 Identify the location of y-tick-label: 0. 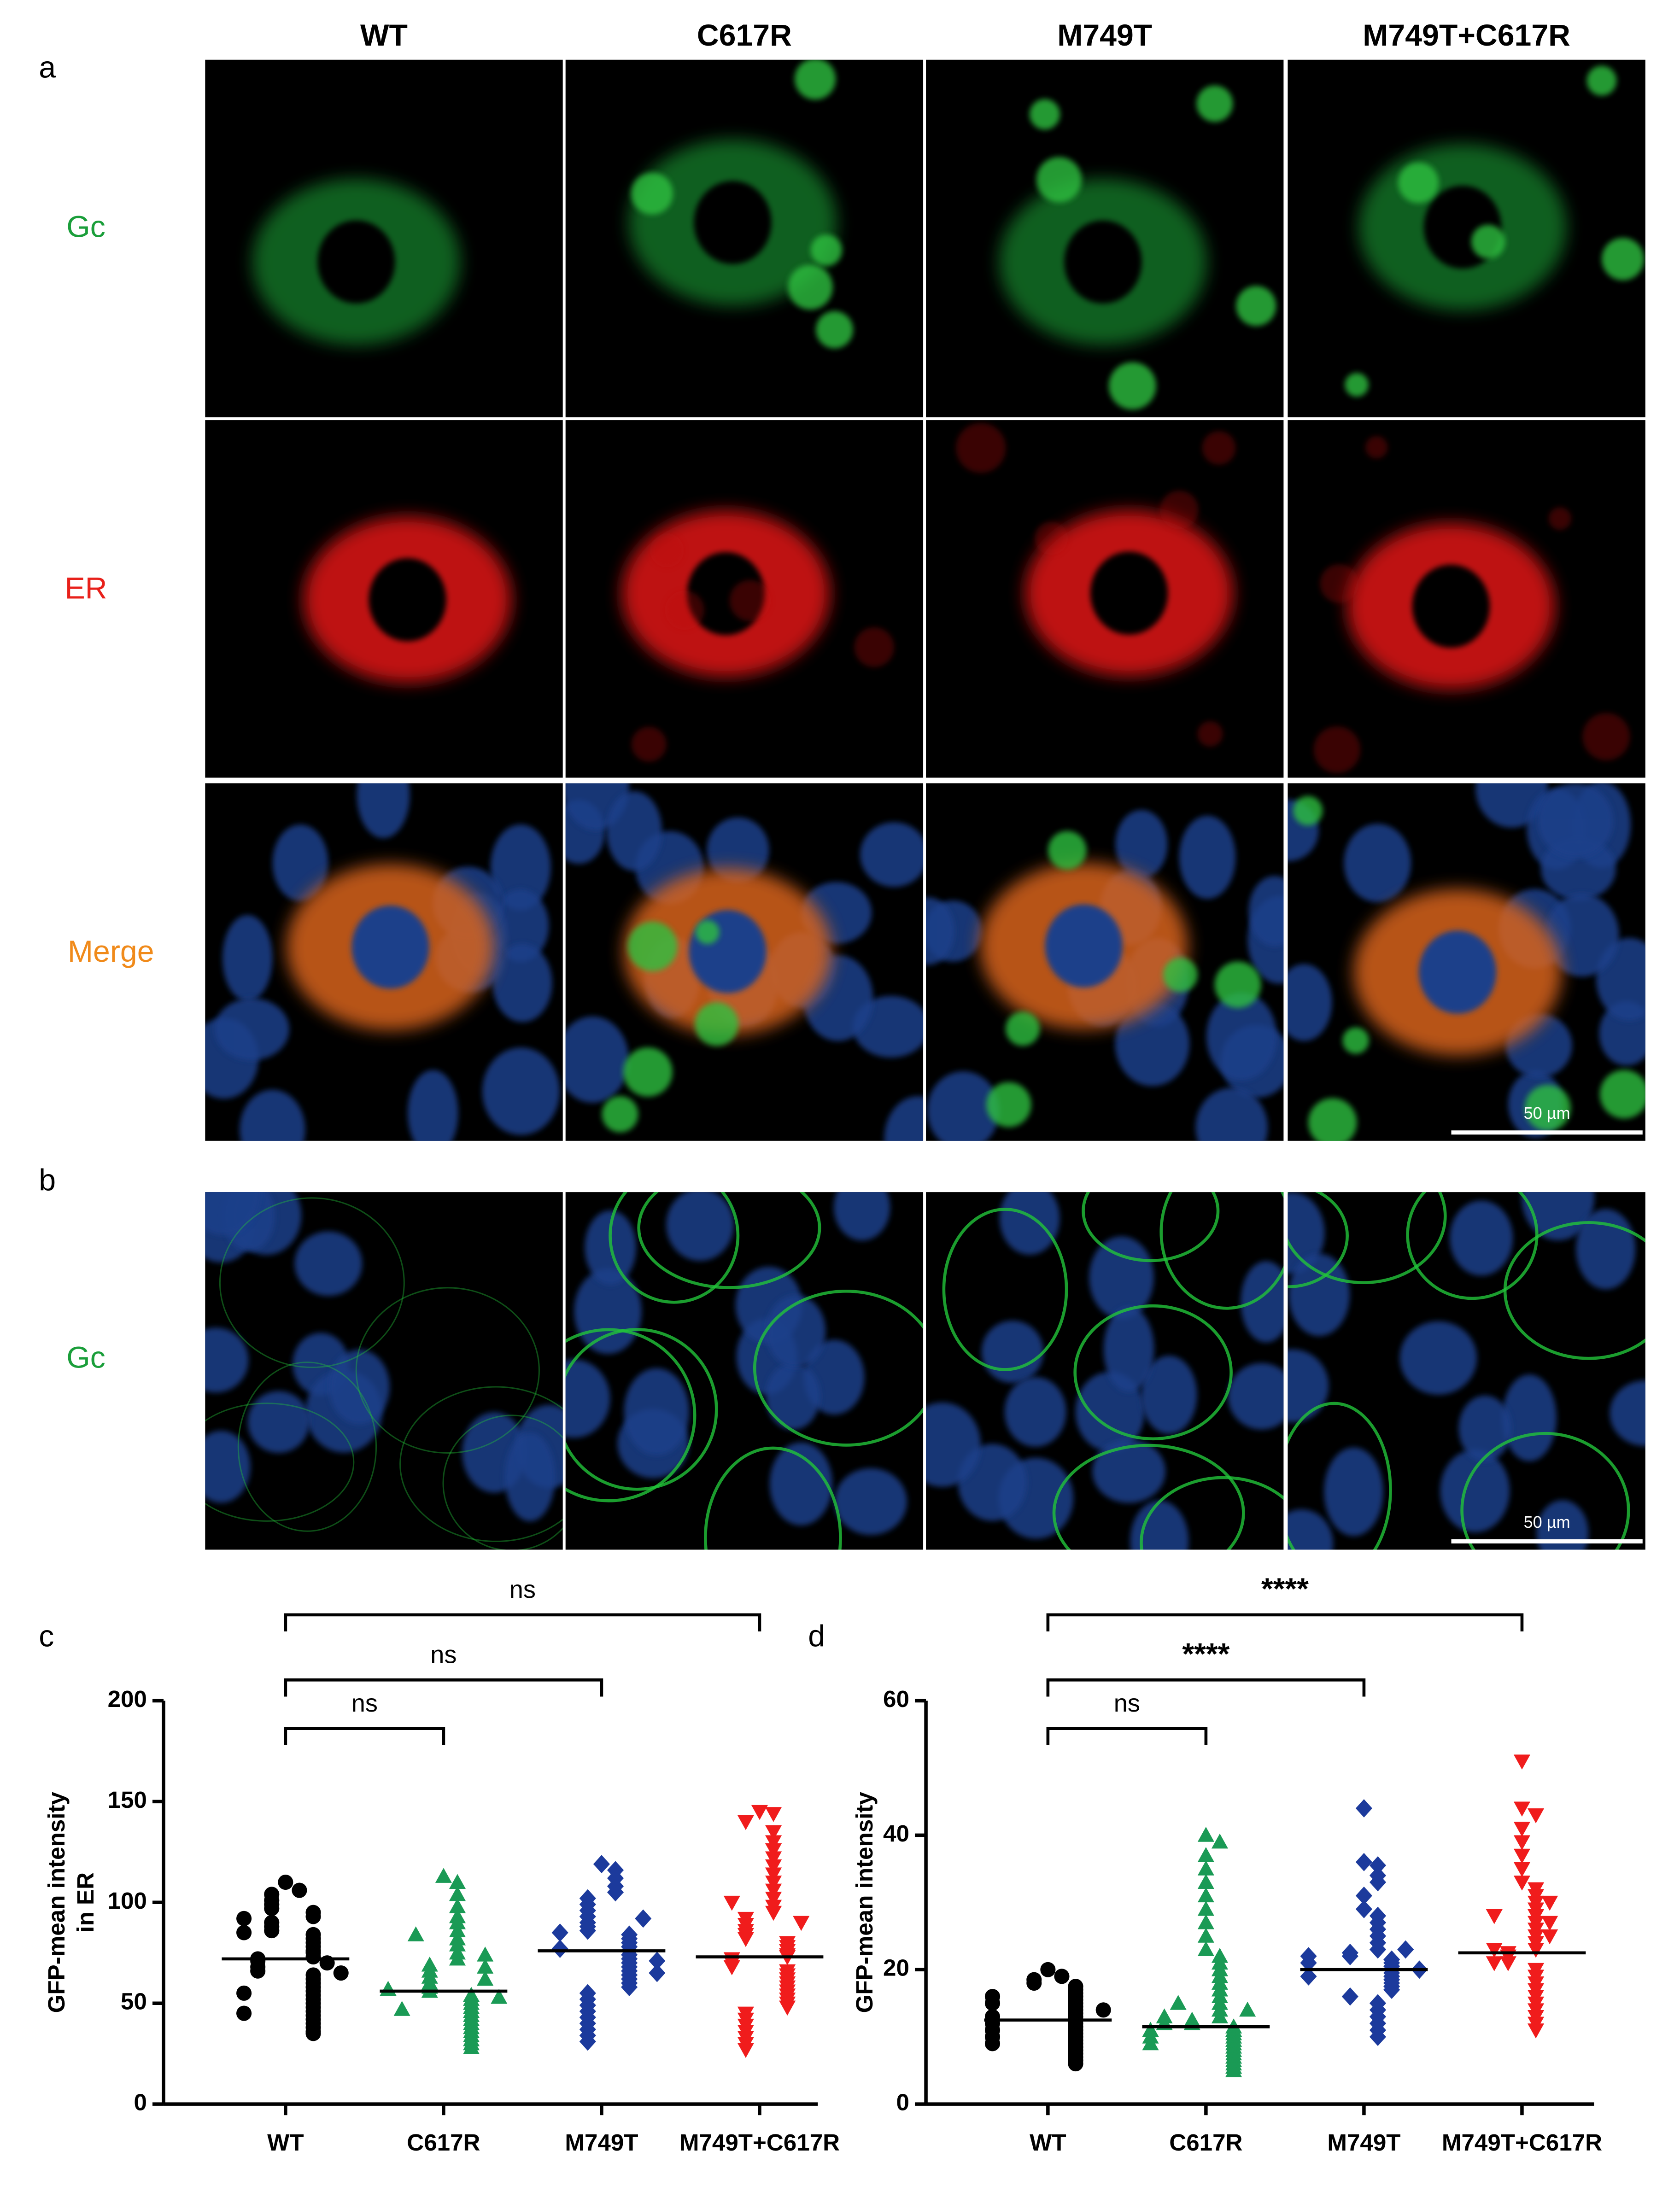
(141, 2102).